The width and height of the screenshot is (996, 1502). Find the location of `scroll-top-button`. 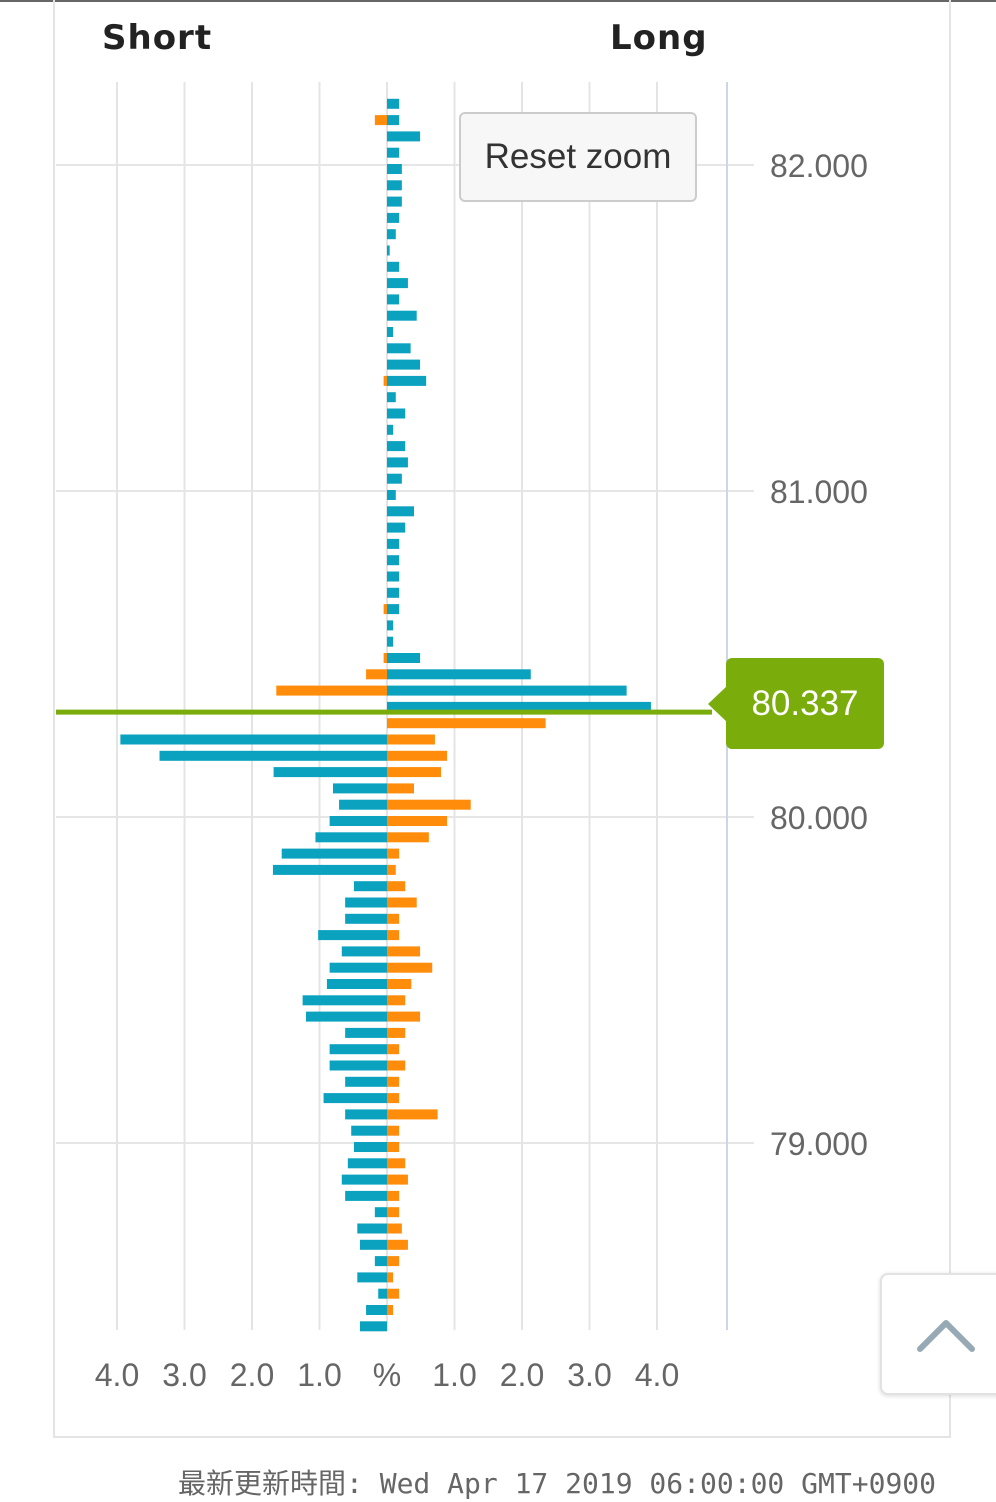

scroll-top-button is located at coordinates (938, 1334).